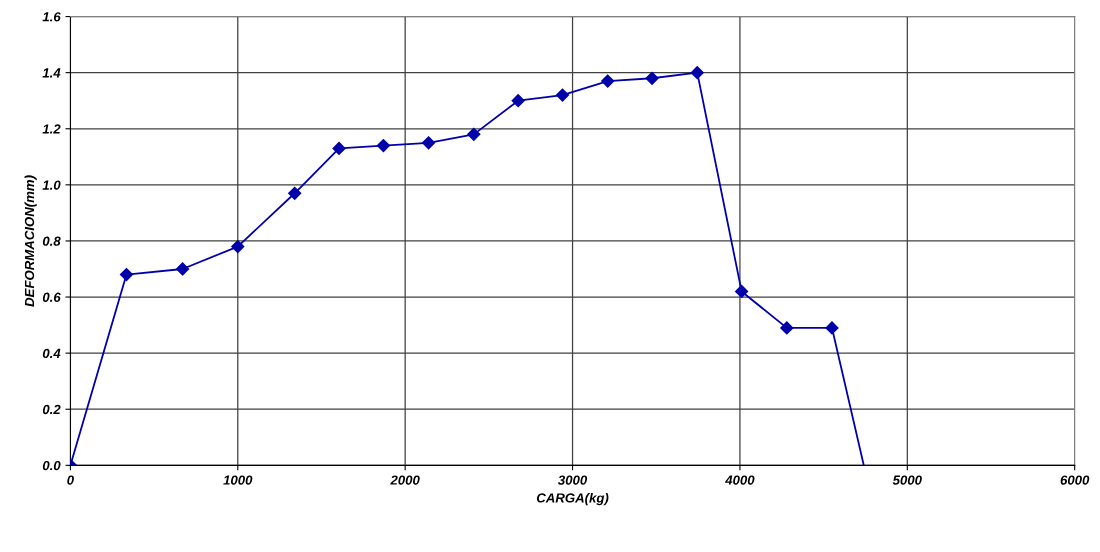  What do you see at coordinates (51, 241) in the screenshot?
I see `y-tick-label: 0.8` at bounding box center [51, 241].